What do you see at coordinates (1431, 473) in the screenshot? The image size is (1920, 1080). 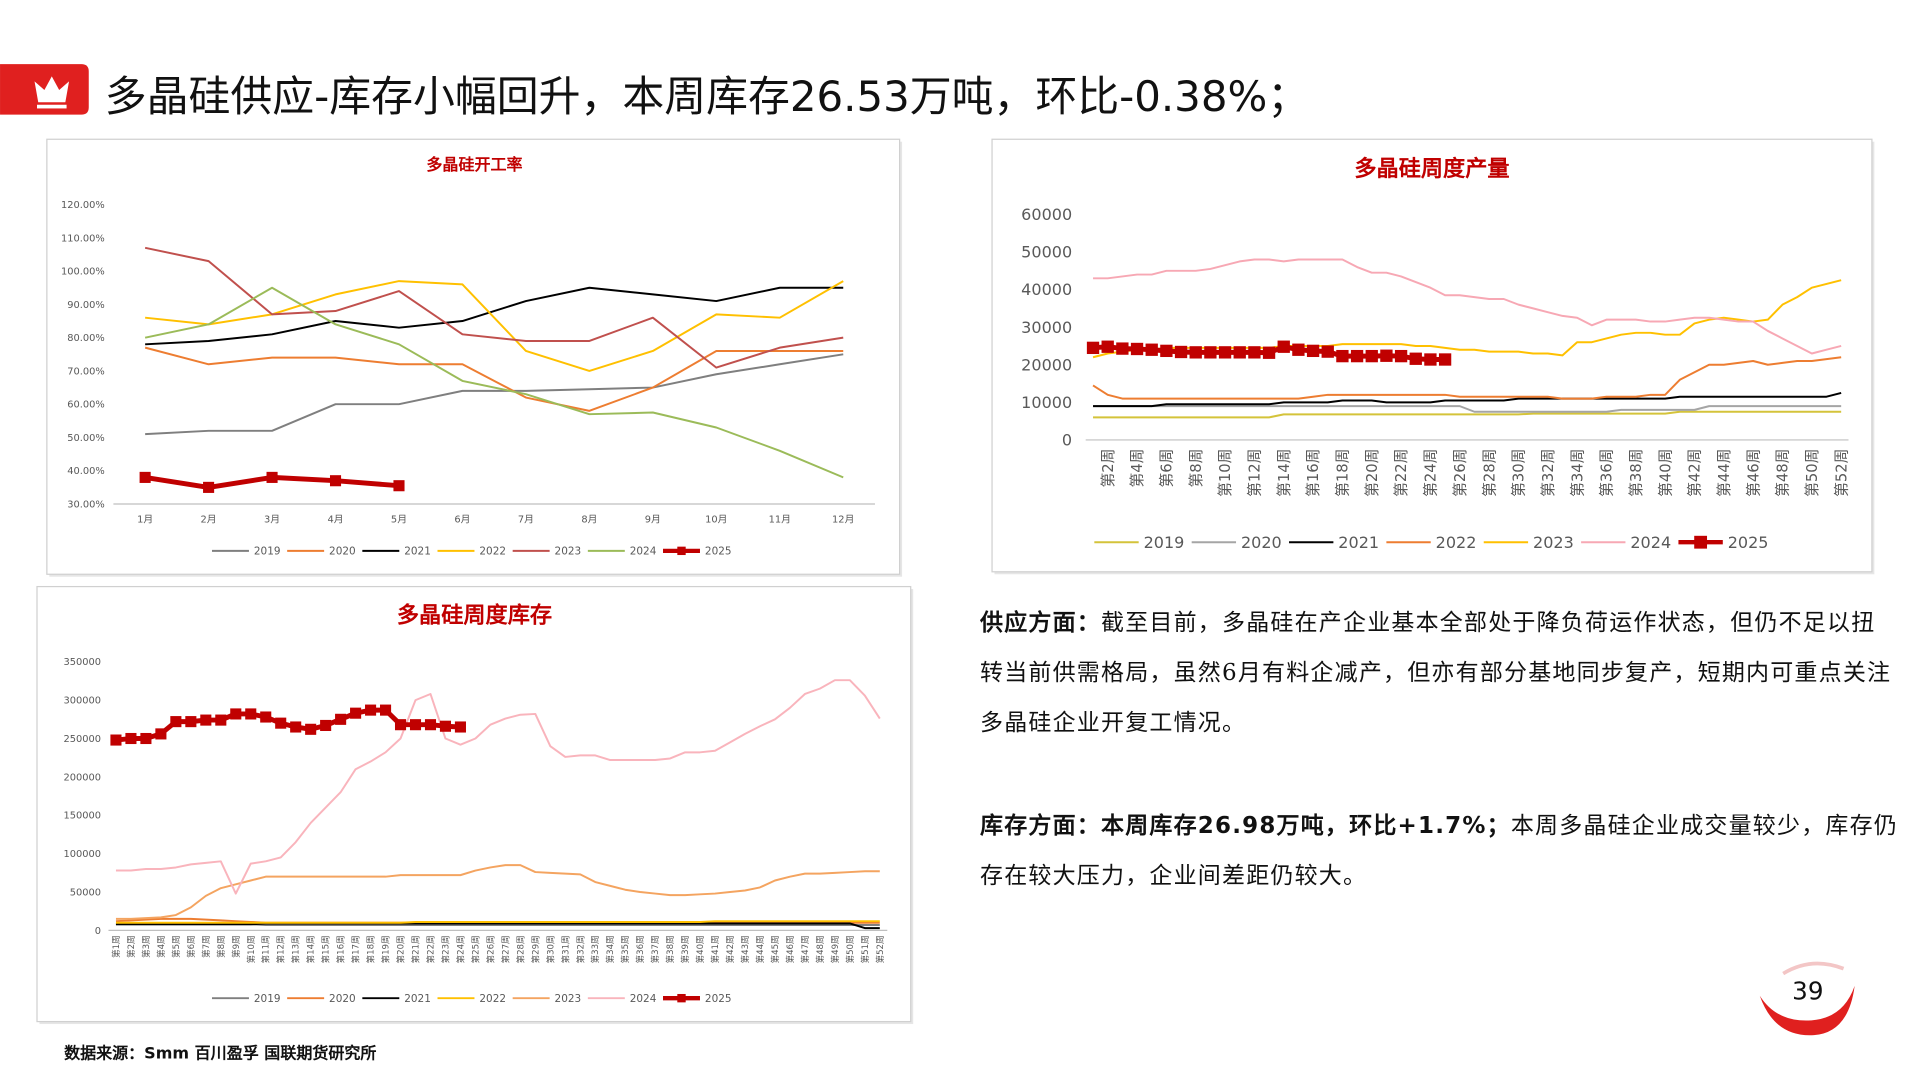 I see `x-tick-label: 第24周` at bounding box center [1431, 473].